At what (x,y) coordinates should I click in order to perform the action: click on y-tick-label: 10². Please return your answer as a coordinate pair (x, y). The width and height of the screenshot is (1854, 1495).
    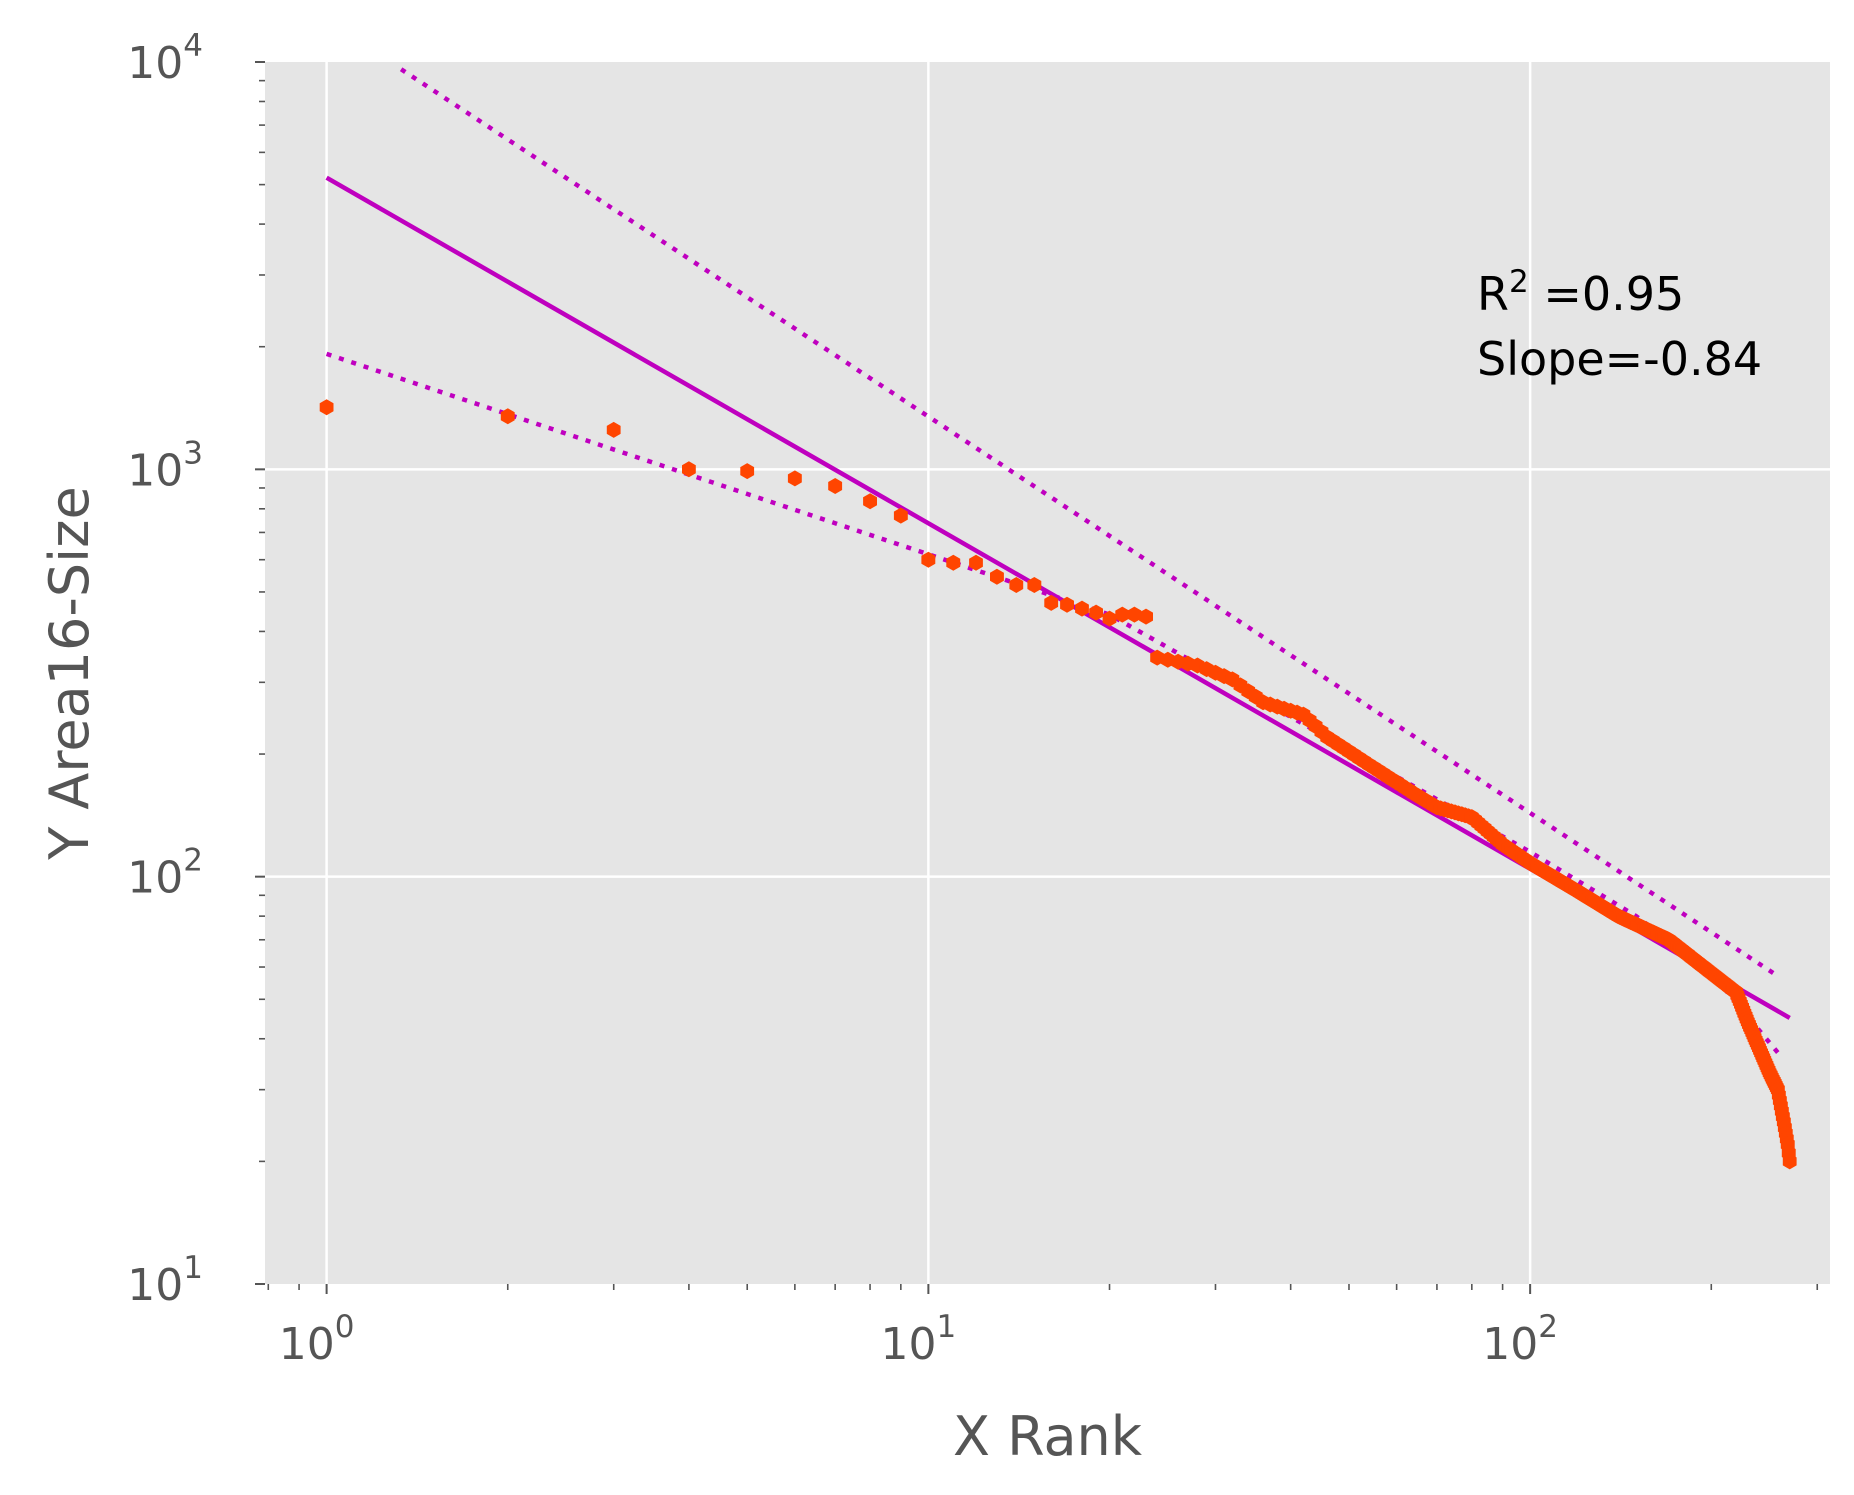
    Looking at the image, I should click on (165, 873).